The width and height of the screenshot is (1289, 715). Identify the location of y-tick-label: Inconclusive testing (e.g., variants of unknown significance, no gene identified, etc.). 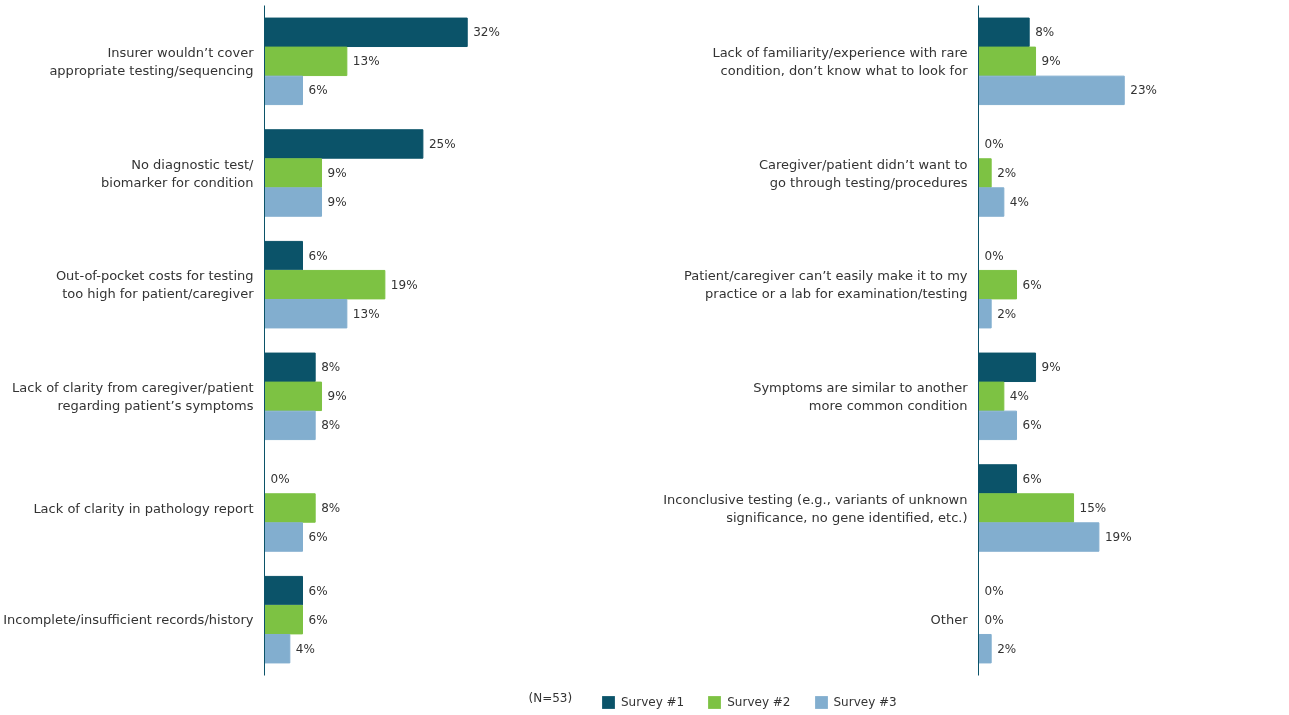
(815, 508).